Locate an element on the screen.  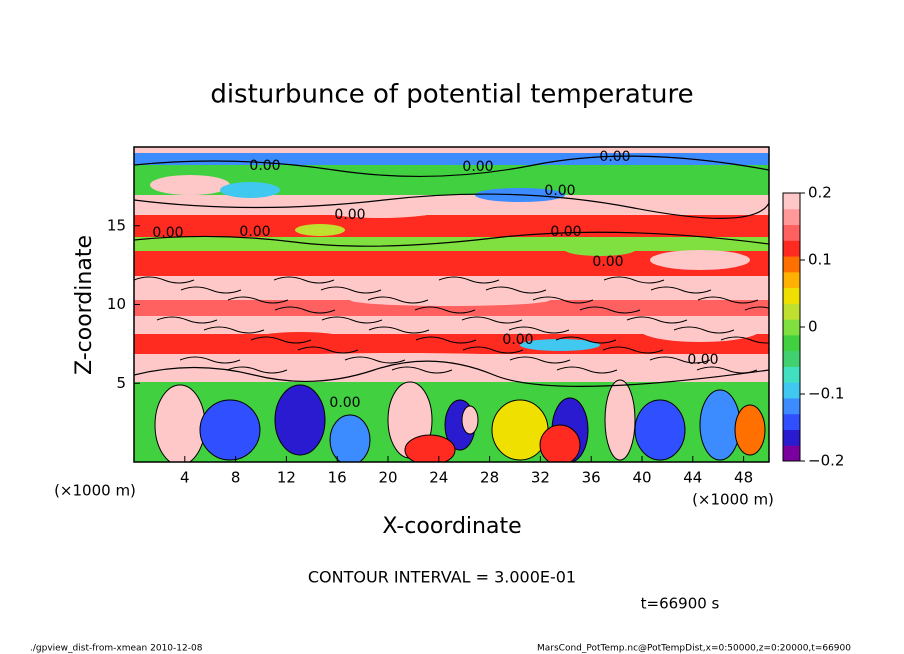
contour-interval: CONTOUR INTERVAL = 3.000E-01 is located at coordinates (442, 577).